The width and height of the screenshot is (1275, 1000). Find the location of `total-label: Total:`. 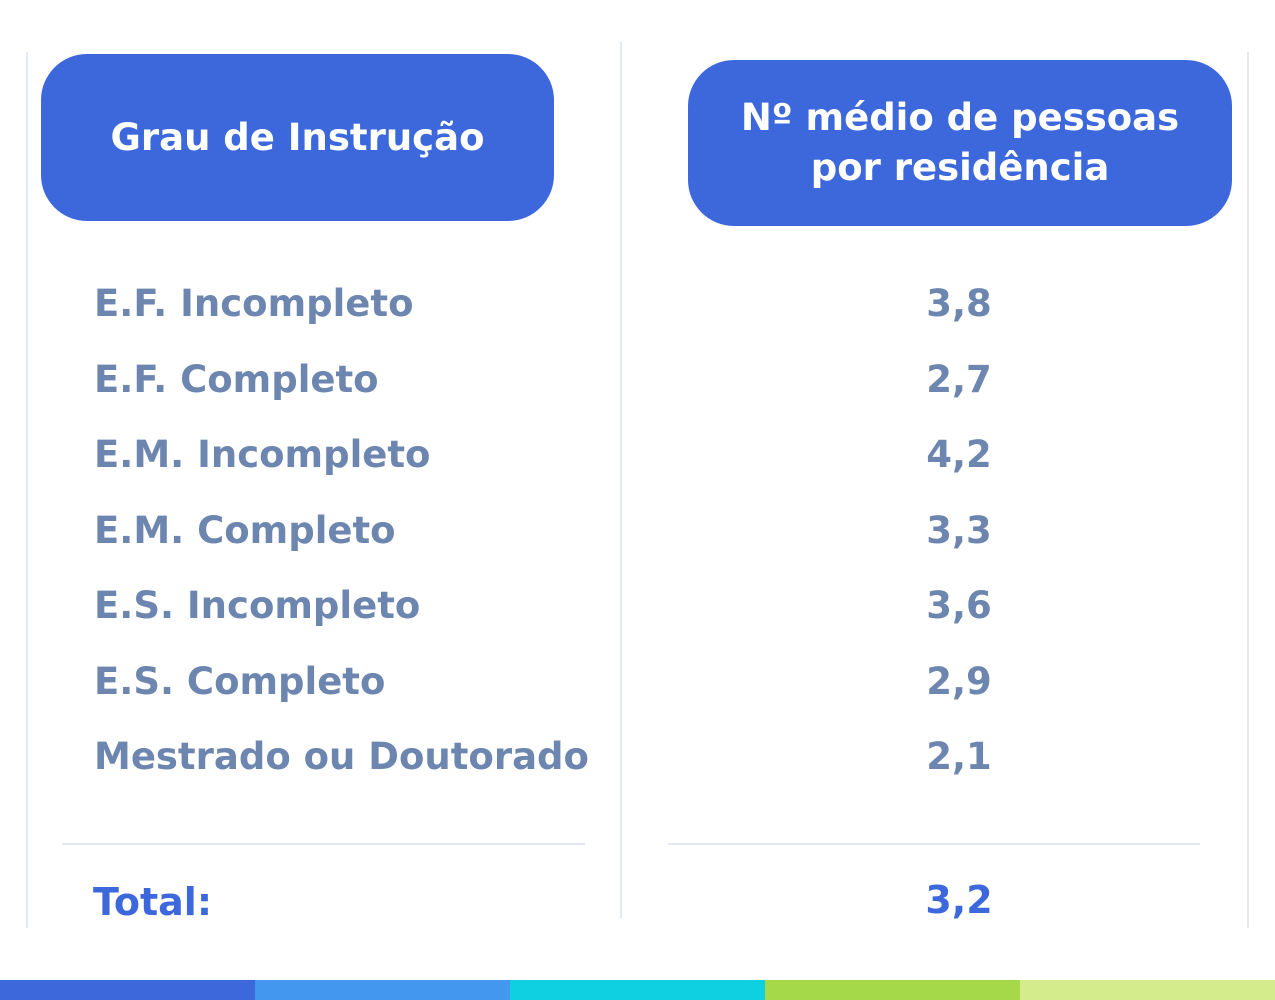

total-label: Total: is located at coordinates (153, 902).